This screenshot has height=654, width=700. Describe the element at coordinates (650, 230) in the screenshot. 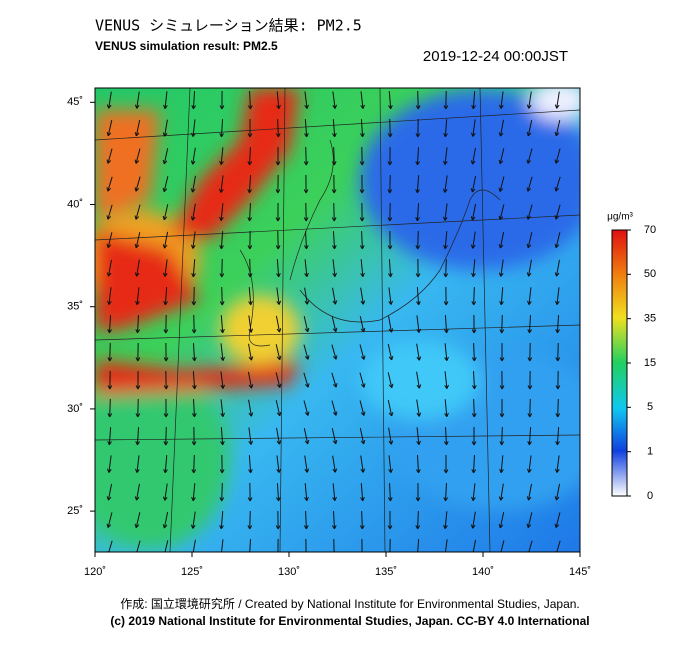

I see `colorbar-tick-label: 70` at that location.